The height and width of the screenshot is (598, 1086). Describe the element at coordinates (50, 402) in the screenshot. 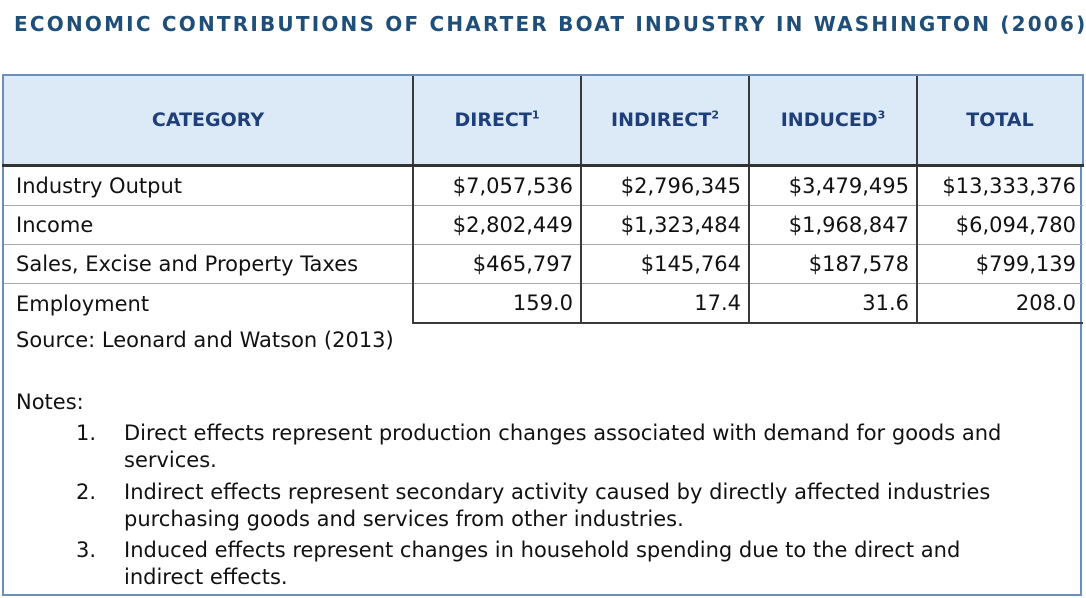

I see `notes-heading: Notes:` at that location.